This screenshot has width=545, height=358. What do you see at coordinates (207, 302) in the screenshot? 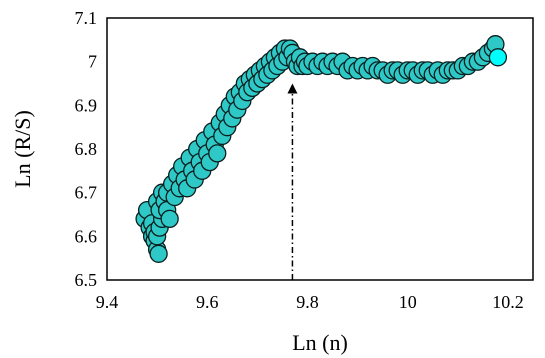
I see `x-tick-label: 9.6` at bounding box center [207, 302].